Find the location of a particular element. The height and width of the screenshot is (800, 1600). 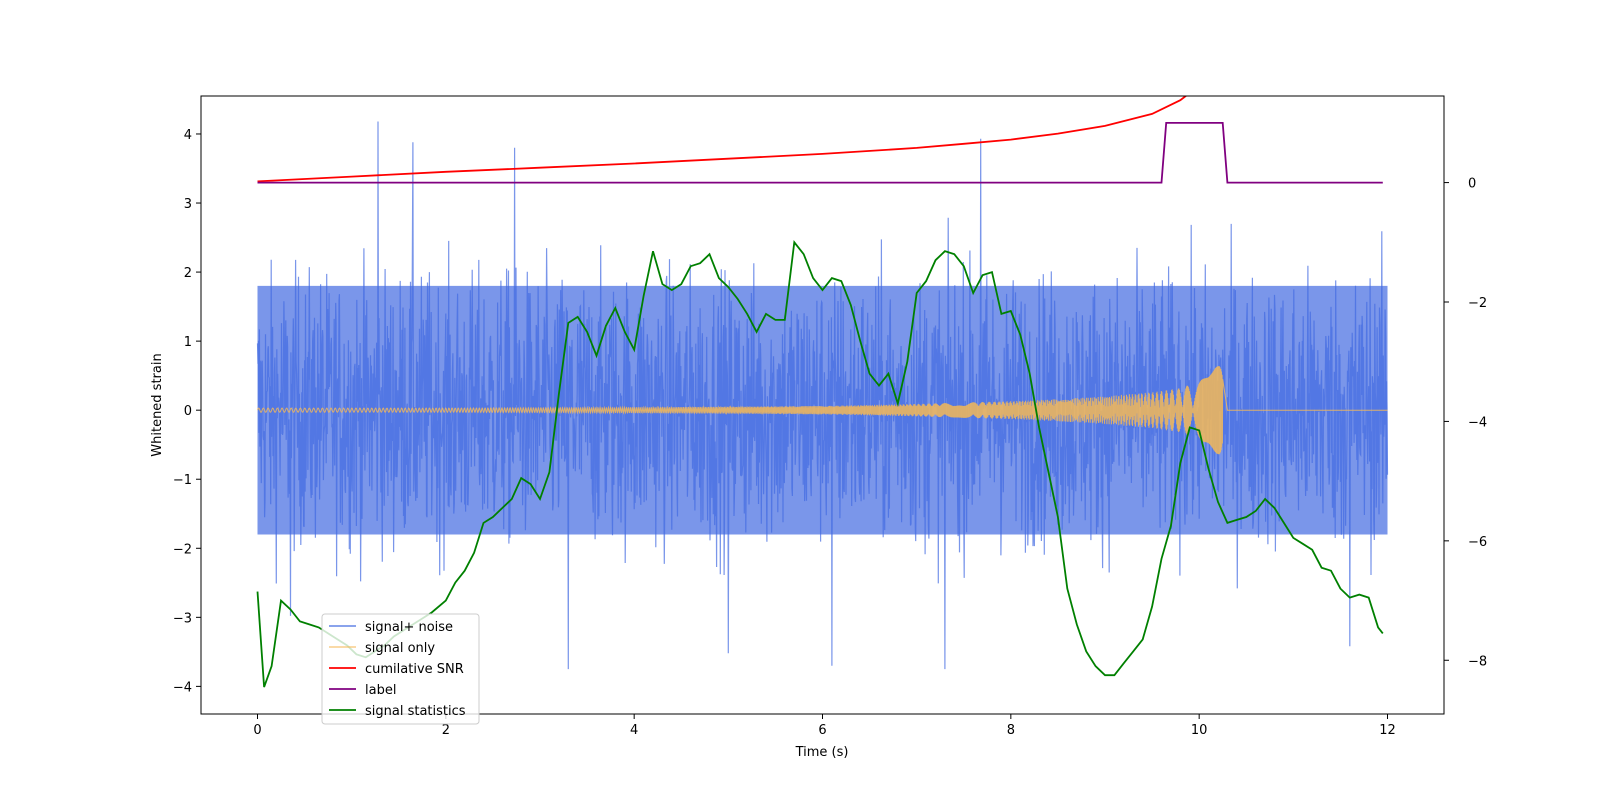

x-tick-label: 6 is located at coordinates (822, 730).